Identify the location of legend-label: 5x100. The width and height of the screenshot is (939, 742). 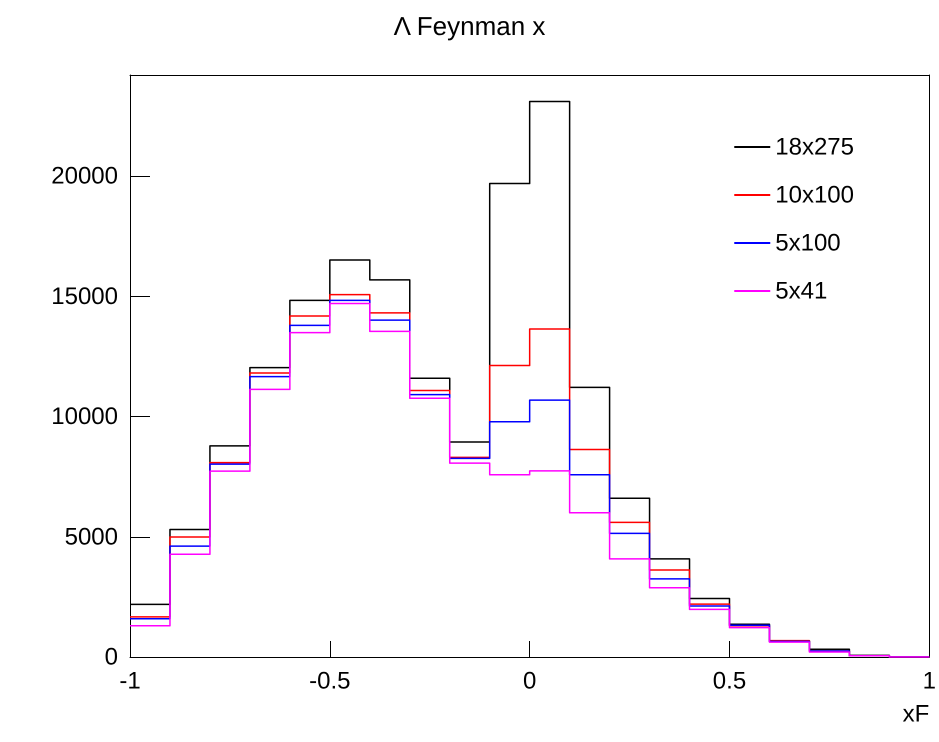
(808, 243).